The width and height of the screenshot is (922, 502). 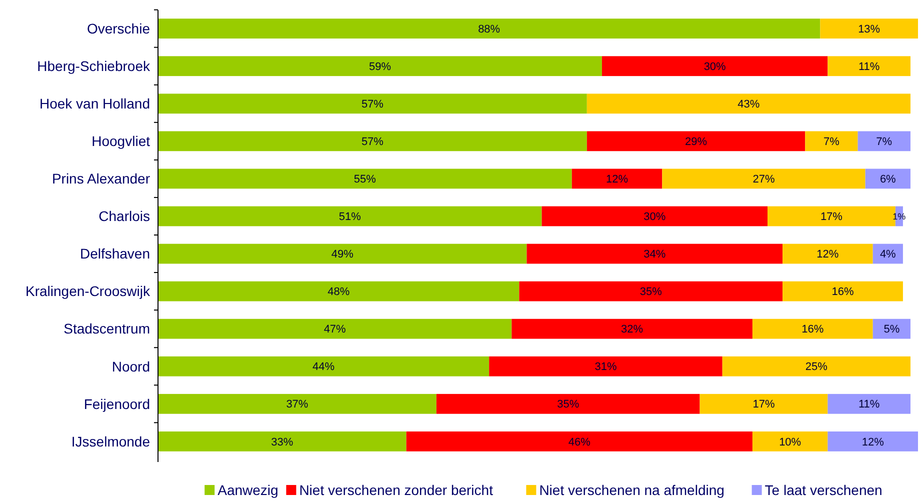 I want to click on y-tick-label: Delfshaven, so click(x=115, y=254).